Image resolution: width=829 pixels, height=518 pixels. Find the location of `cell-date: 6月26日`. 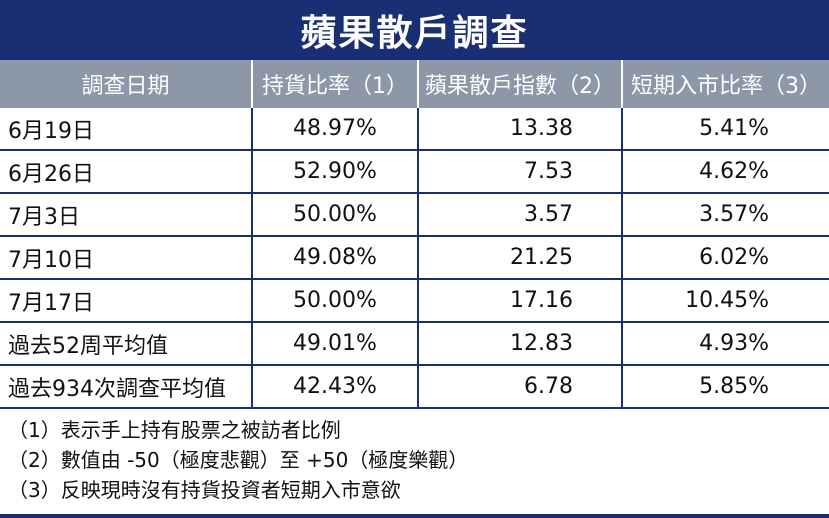

cell-date: 6月26日 is located at coordinates (126, 171).